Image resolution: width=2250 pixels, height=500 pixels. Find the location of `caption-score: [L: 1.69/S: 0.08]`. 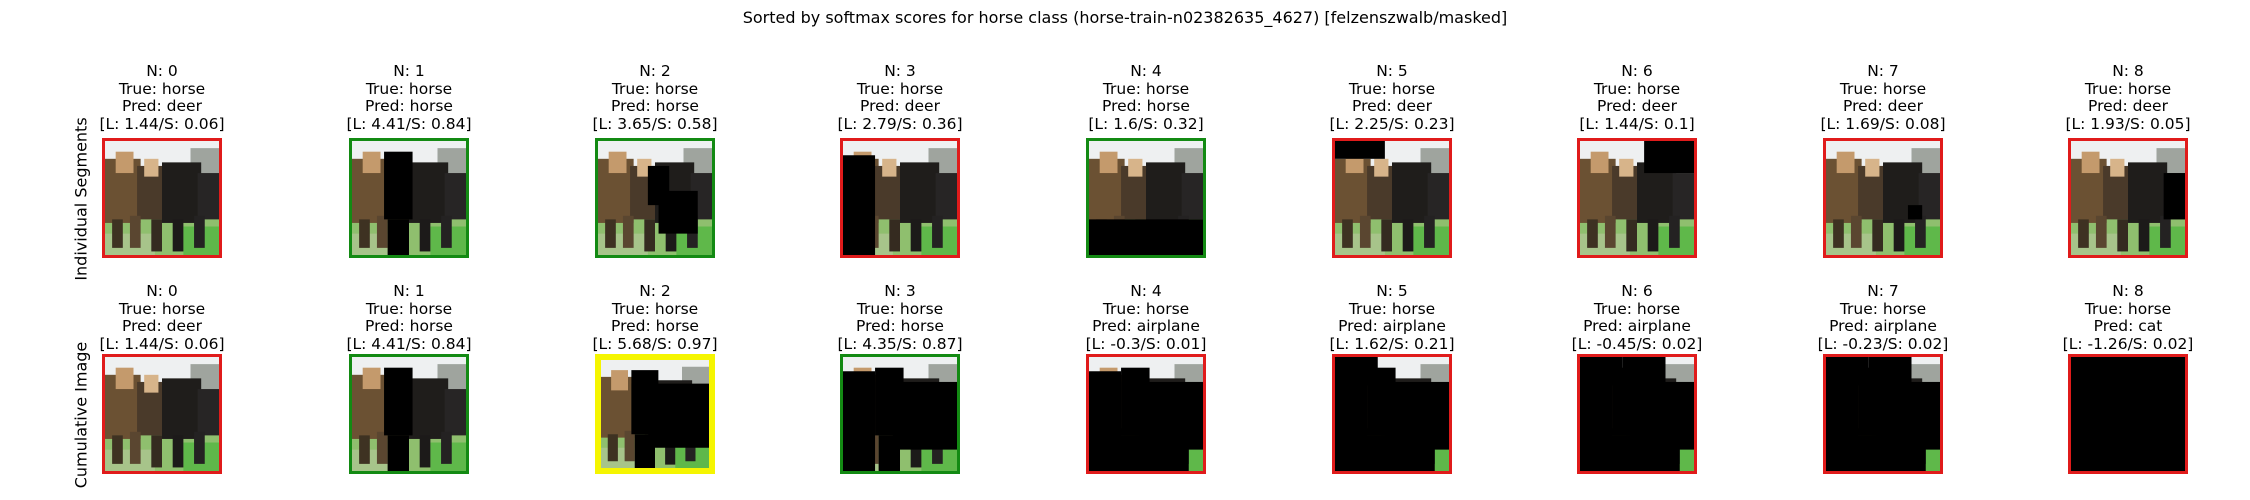

caption-score: [L: 1.69/S: 0.08] is located at coordinates (1883, 123).